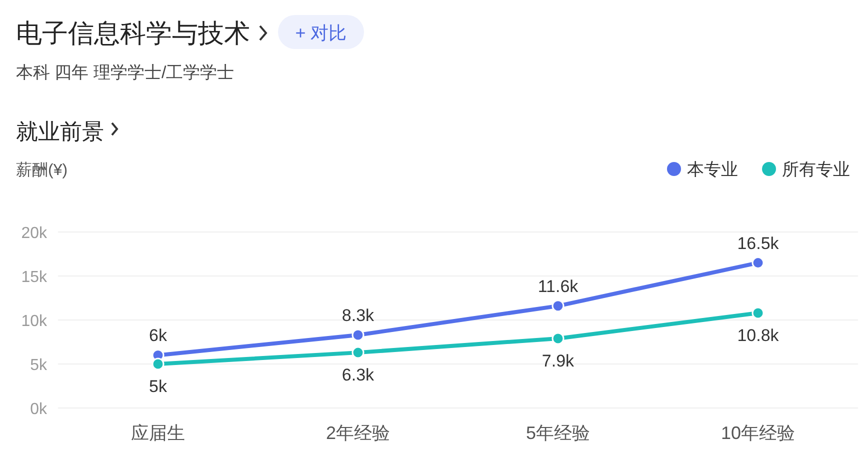 This screenshot has height=461, width=862. What do you see at coordinates (34, 277) in the screenshot?
I see `y-tick-label: 15k` at bounding box center [34, 277].